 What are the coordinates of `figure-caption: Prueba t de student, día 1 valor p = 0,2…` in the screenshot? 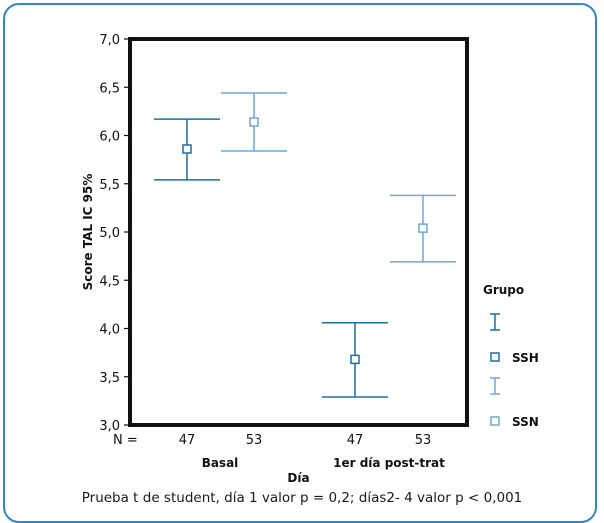 It's located at (302, 498).